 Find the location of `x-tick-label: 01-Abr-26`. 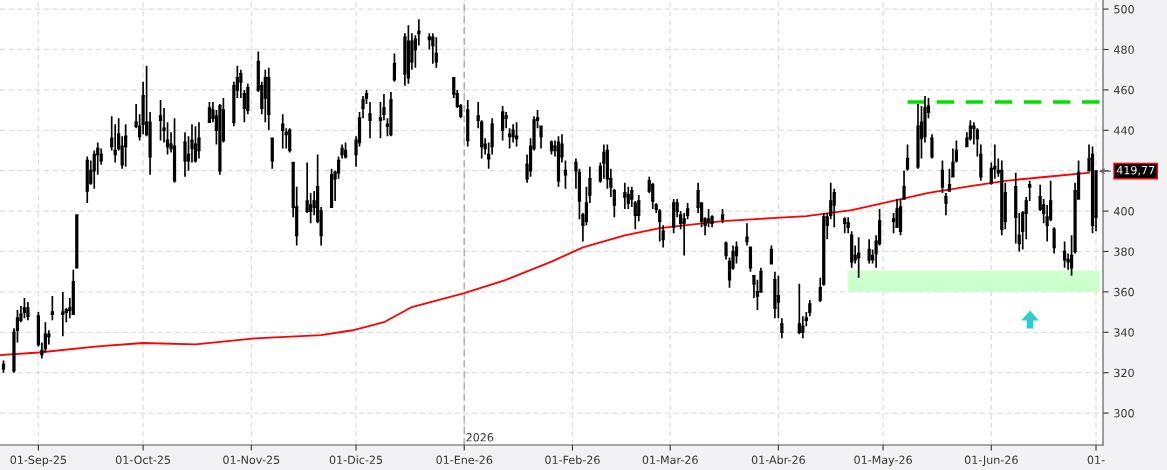

x-tick-label: 01-Abr-26 is located at coordinates (778, 460).